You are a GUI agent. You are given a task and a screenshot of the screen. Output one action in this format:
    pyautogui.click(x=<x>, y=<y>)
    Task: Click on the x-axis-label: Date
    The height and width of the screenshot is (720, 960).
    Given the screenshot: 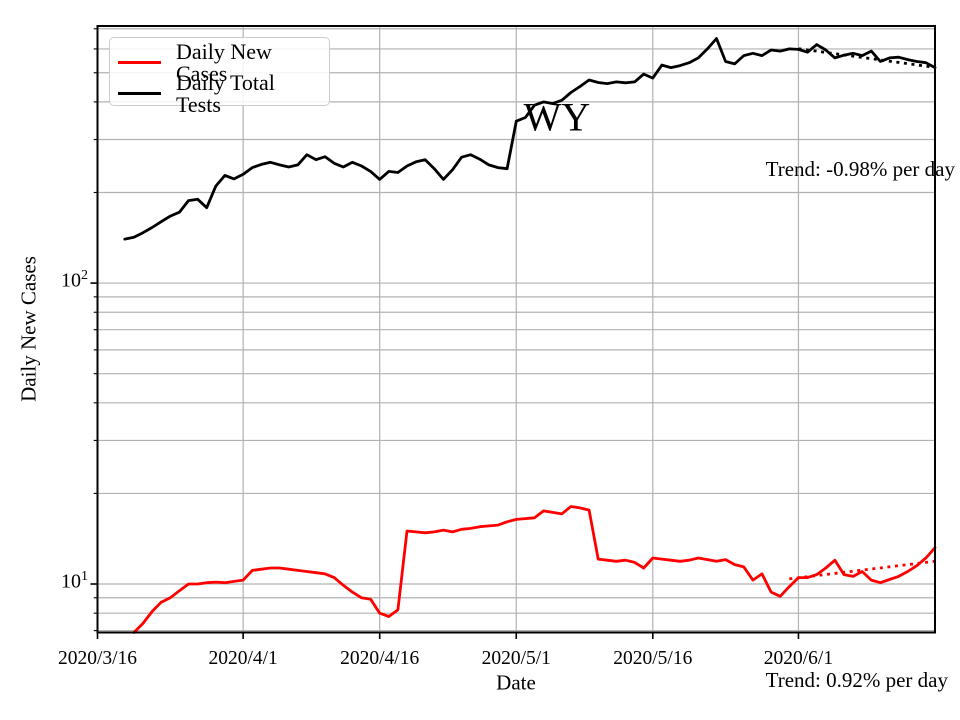 What is the action you would take?
    pyautogui.click(x=516, y=682)
    